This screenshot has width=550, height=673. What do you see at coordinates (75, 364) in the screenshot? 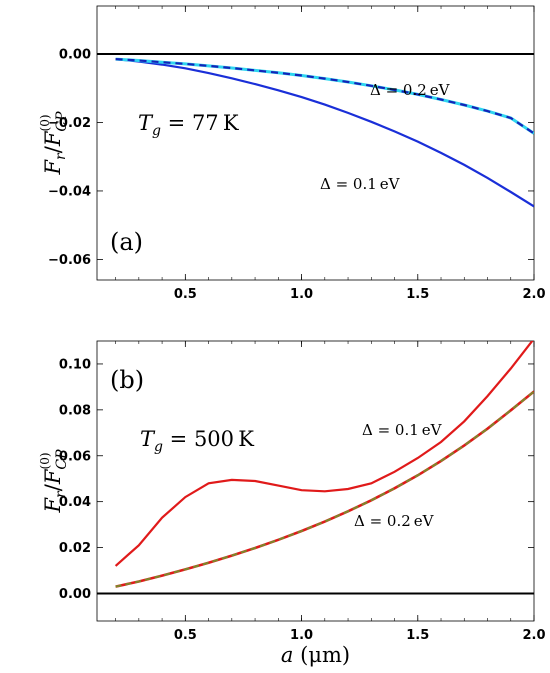
I see `y-tick-label: 0.10` at bounding box center [75, 364].